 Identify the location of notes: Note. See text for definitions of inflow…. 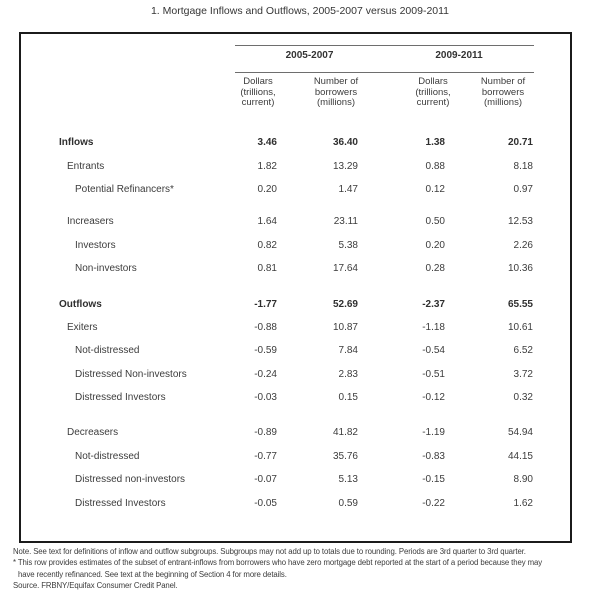
(277, 568).